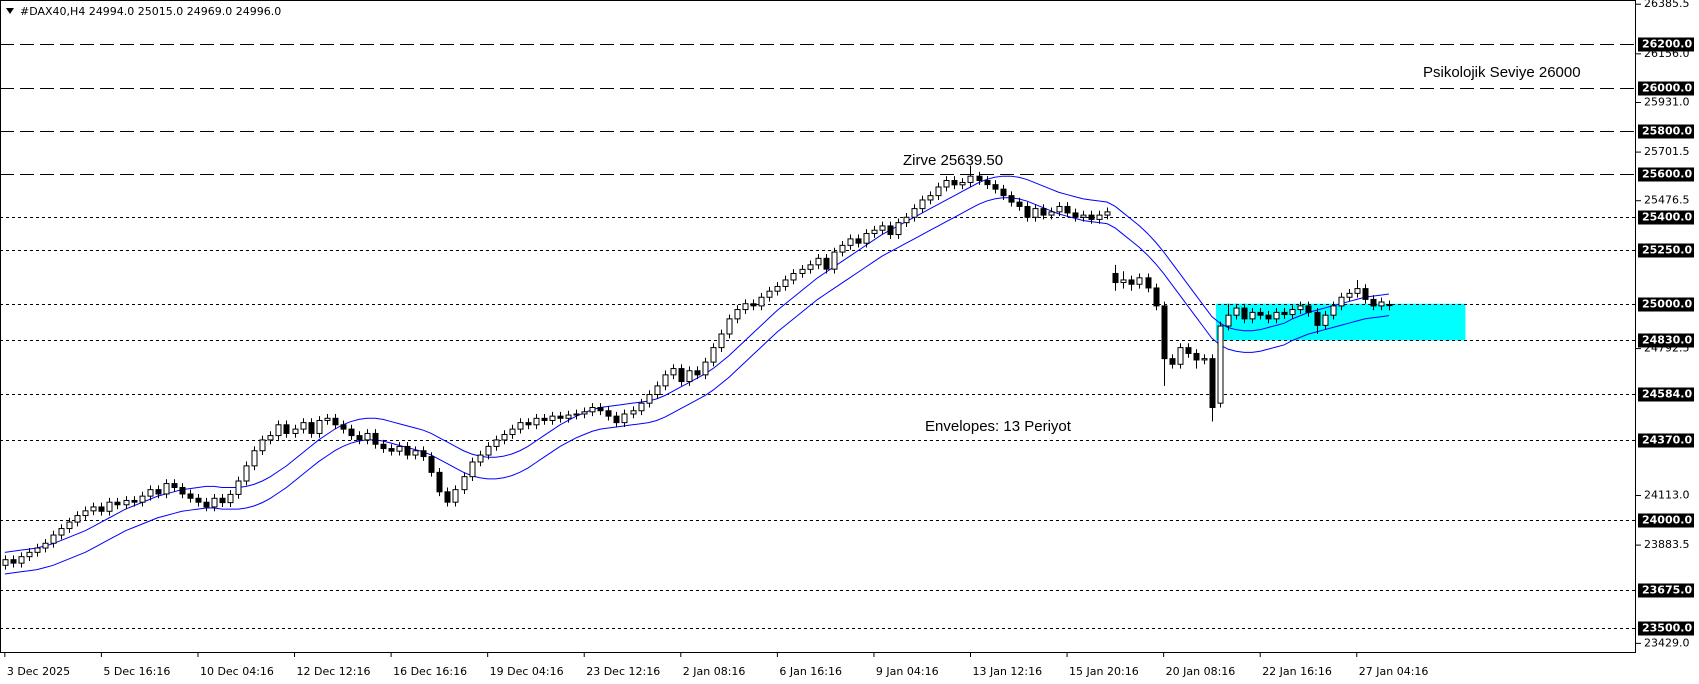 This screenshot has height=684, width=1699. What do you see at coordinates (714, 671) in the screenshot?
I see `x-tick-label: 2 Jan 08:16` at bounding box center [714, 671].